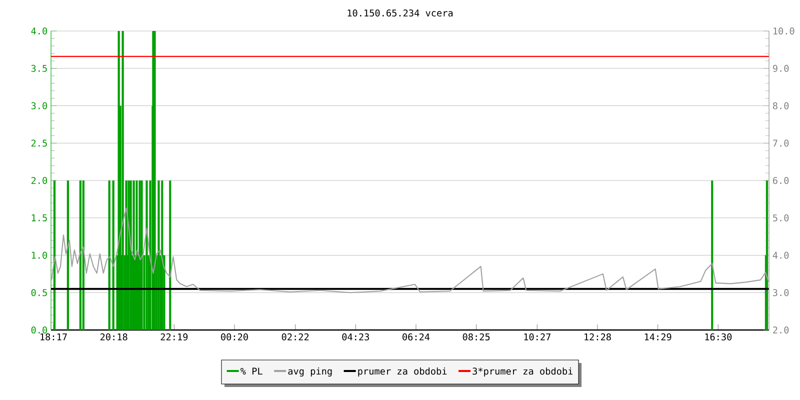  Describe the element at coordinates (780, 255) in the screenshot. I see `y2-tick-label: 4.0` at that location.